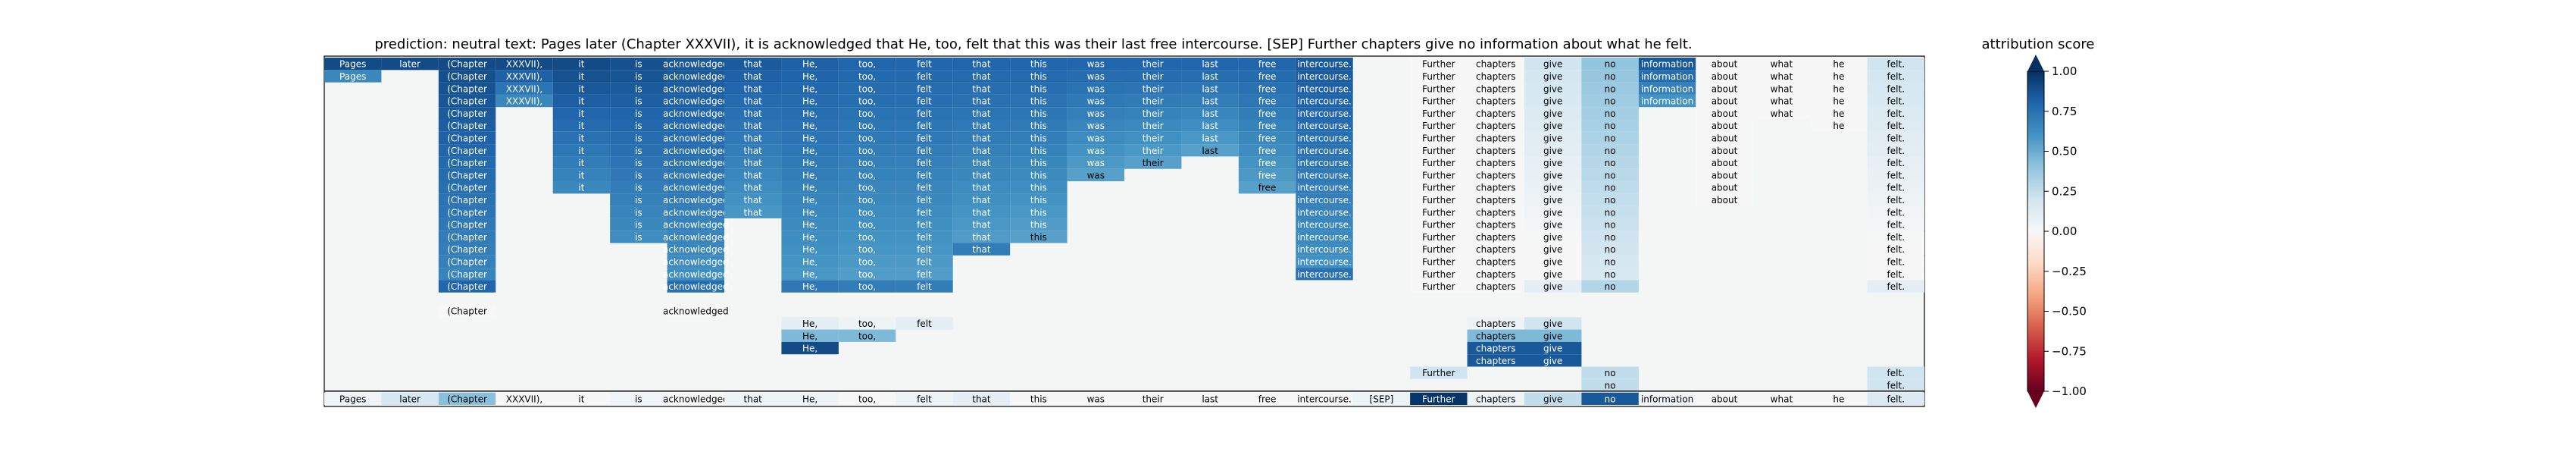 This screenshot has height=455, width=2576. What do you see at coordinates (1667, 76) in the screenshot?
I see `heatmap-cell-label: information` at bounding box center [1667, 76].